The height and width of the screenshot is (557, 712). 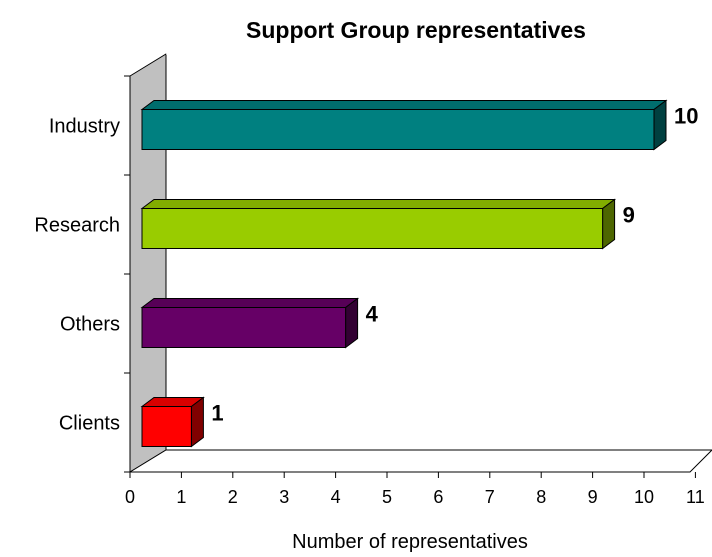 I want to click on x-tick-label: 7, so click(x=490, y=497).